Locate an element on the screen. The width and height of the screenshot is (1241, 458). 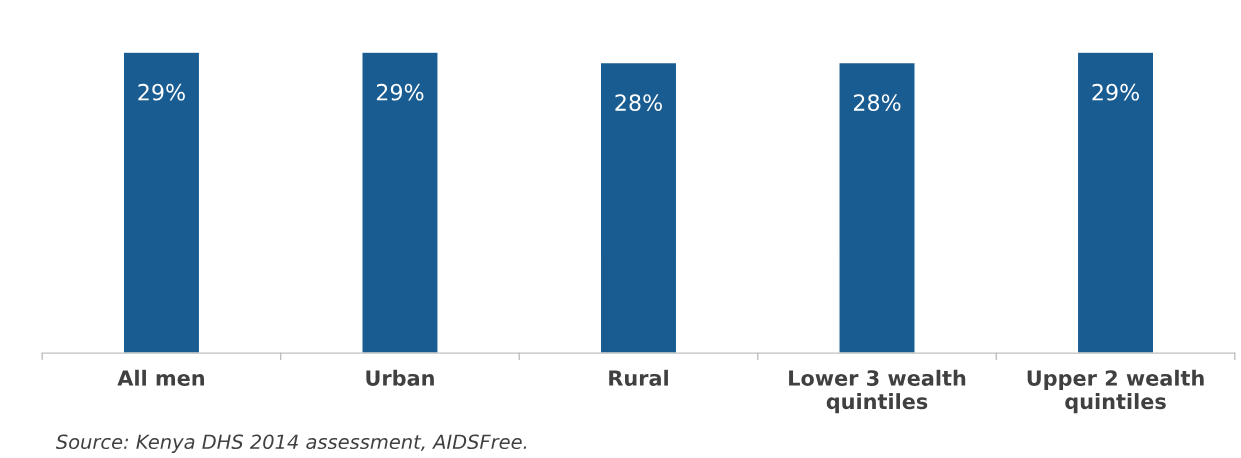
x-tick-label: Urban is located at coordinates (400, 377).